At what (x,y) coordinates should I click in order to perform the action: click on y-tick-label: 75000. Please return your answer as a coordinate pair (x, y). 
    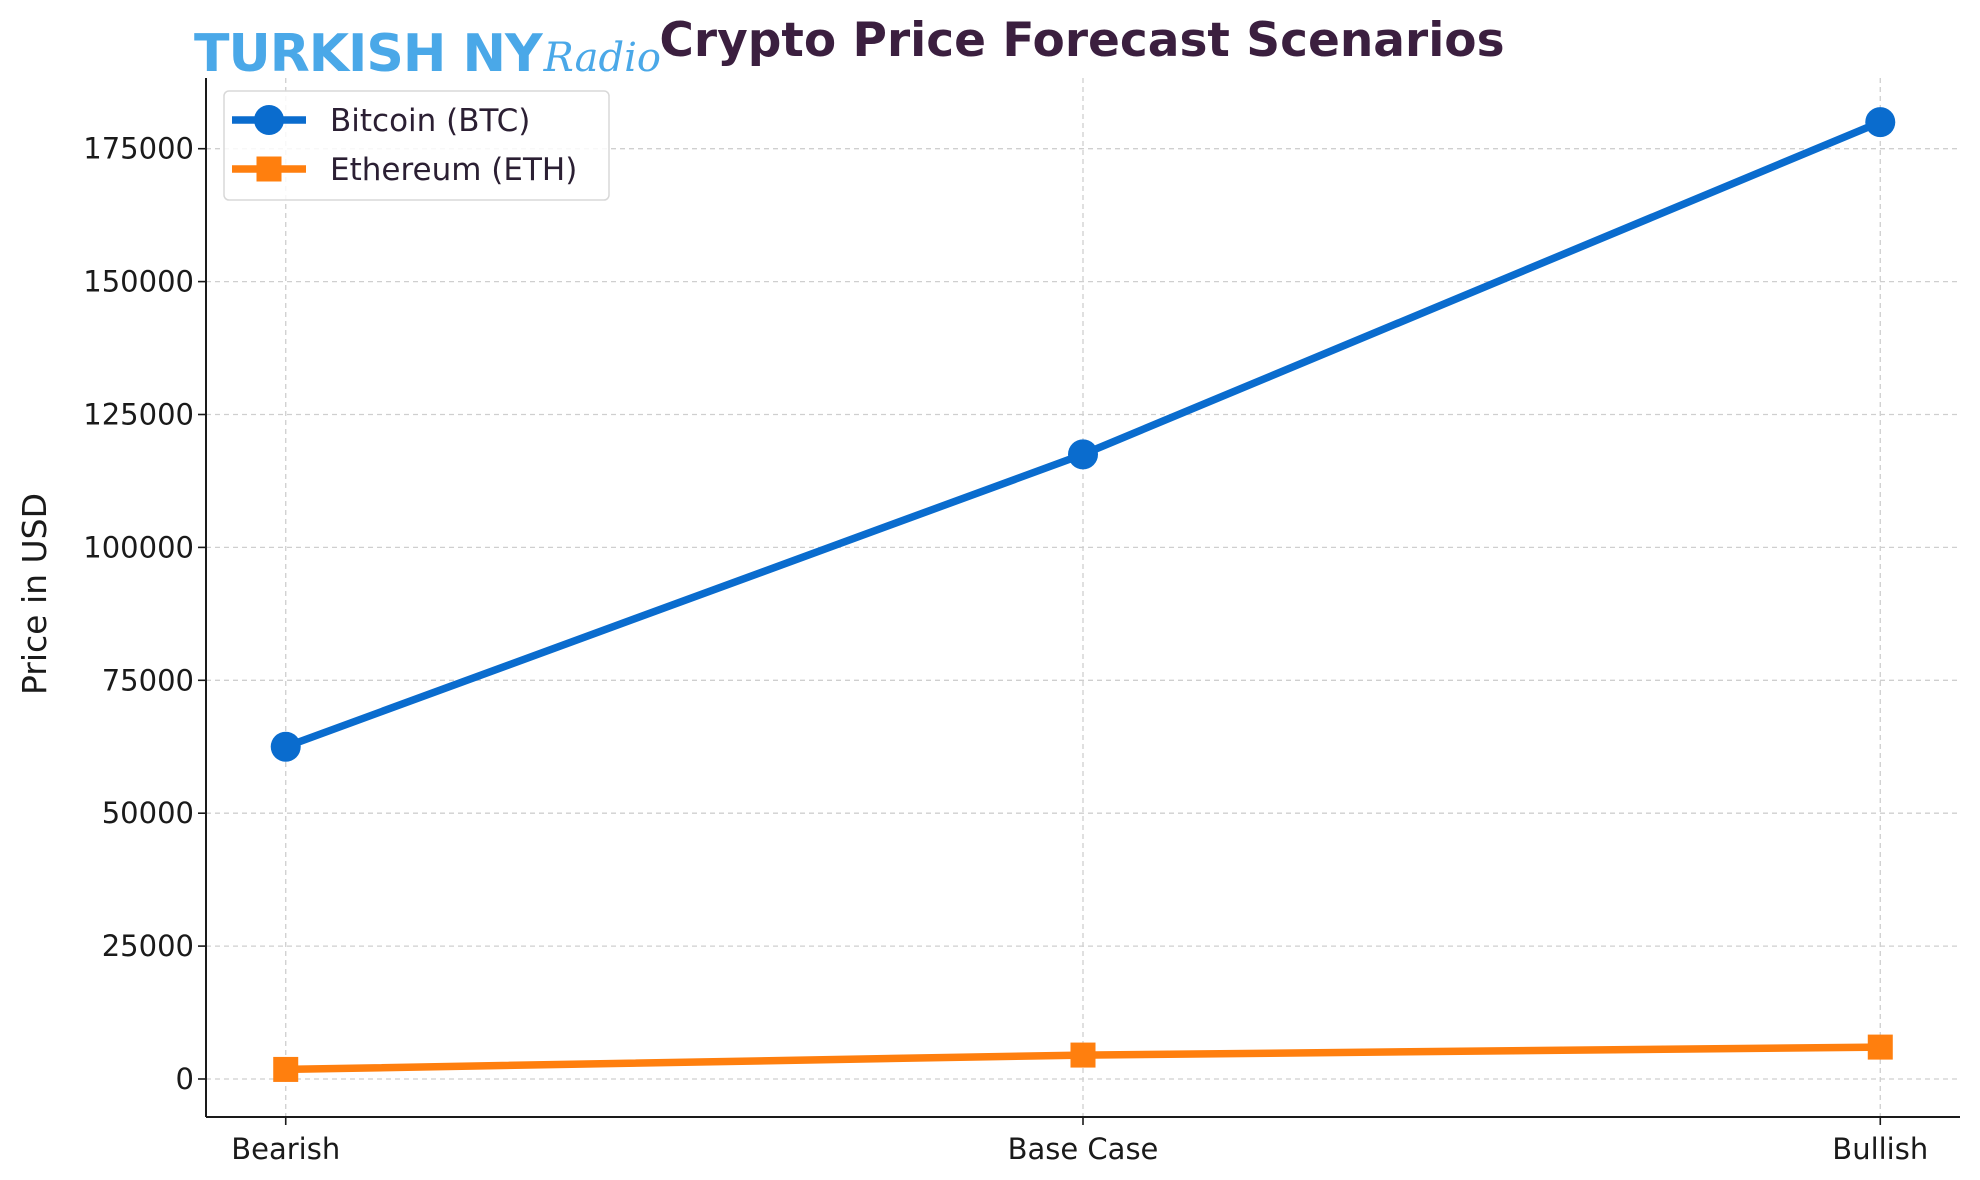
    Looking at the image, I should click on (148, 680).